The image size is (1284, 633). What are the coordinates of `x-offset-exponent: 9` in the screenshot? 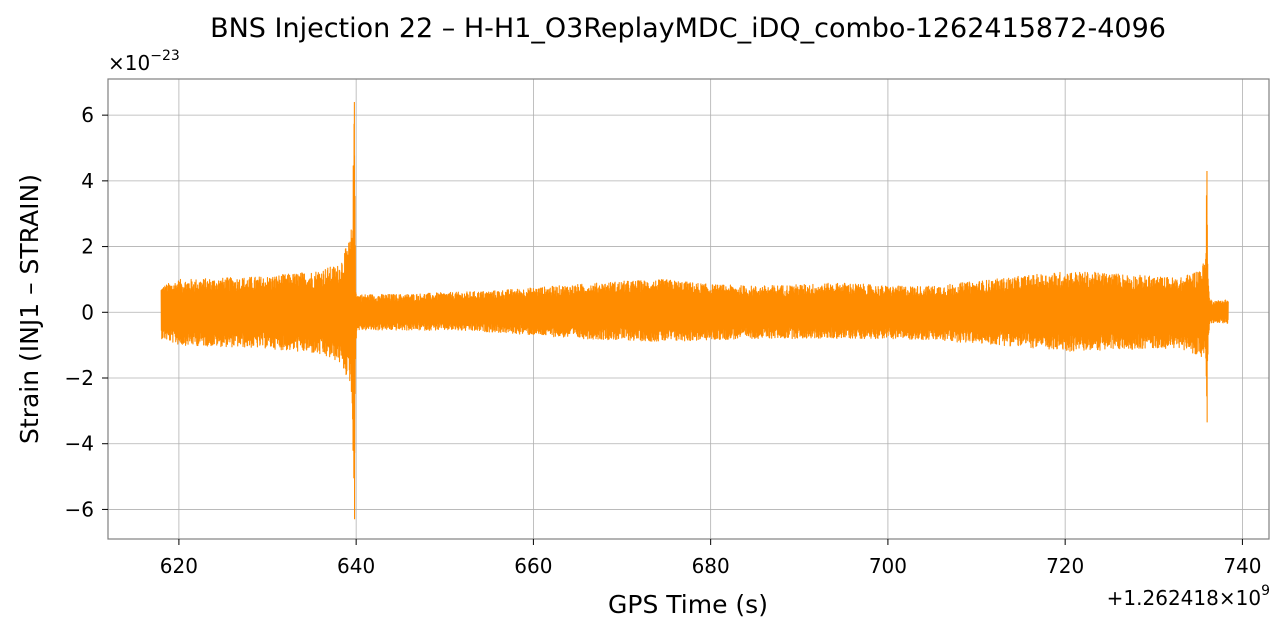 It's located at (1265, 591).